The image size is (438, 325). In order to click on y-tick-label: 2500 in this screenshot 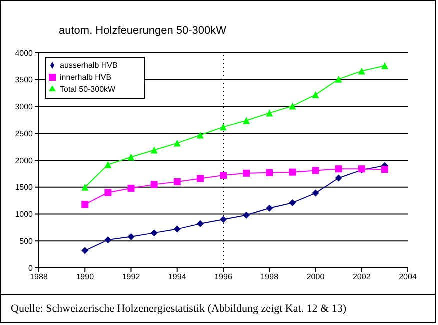, I will do `click(24, 133)`.